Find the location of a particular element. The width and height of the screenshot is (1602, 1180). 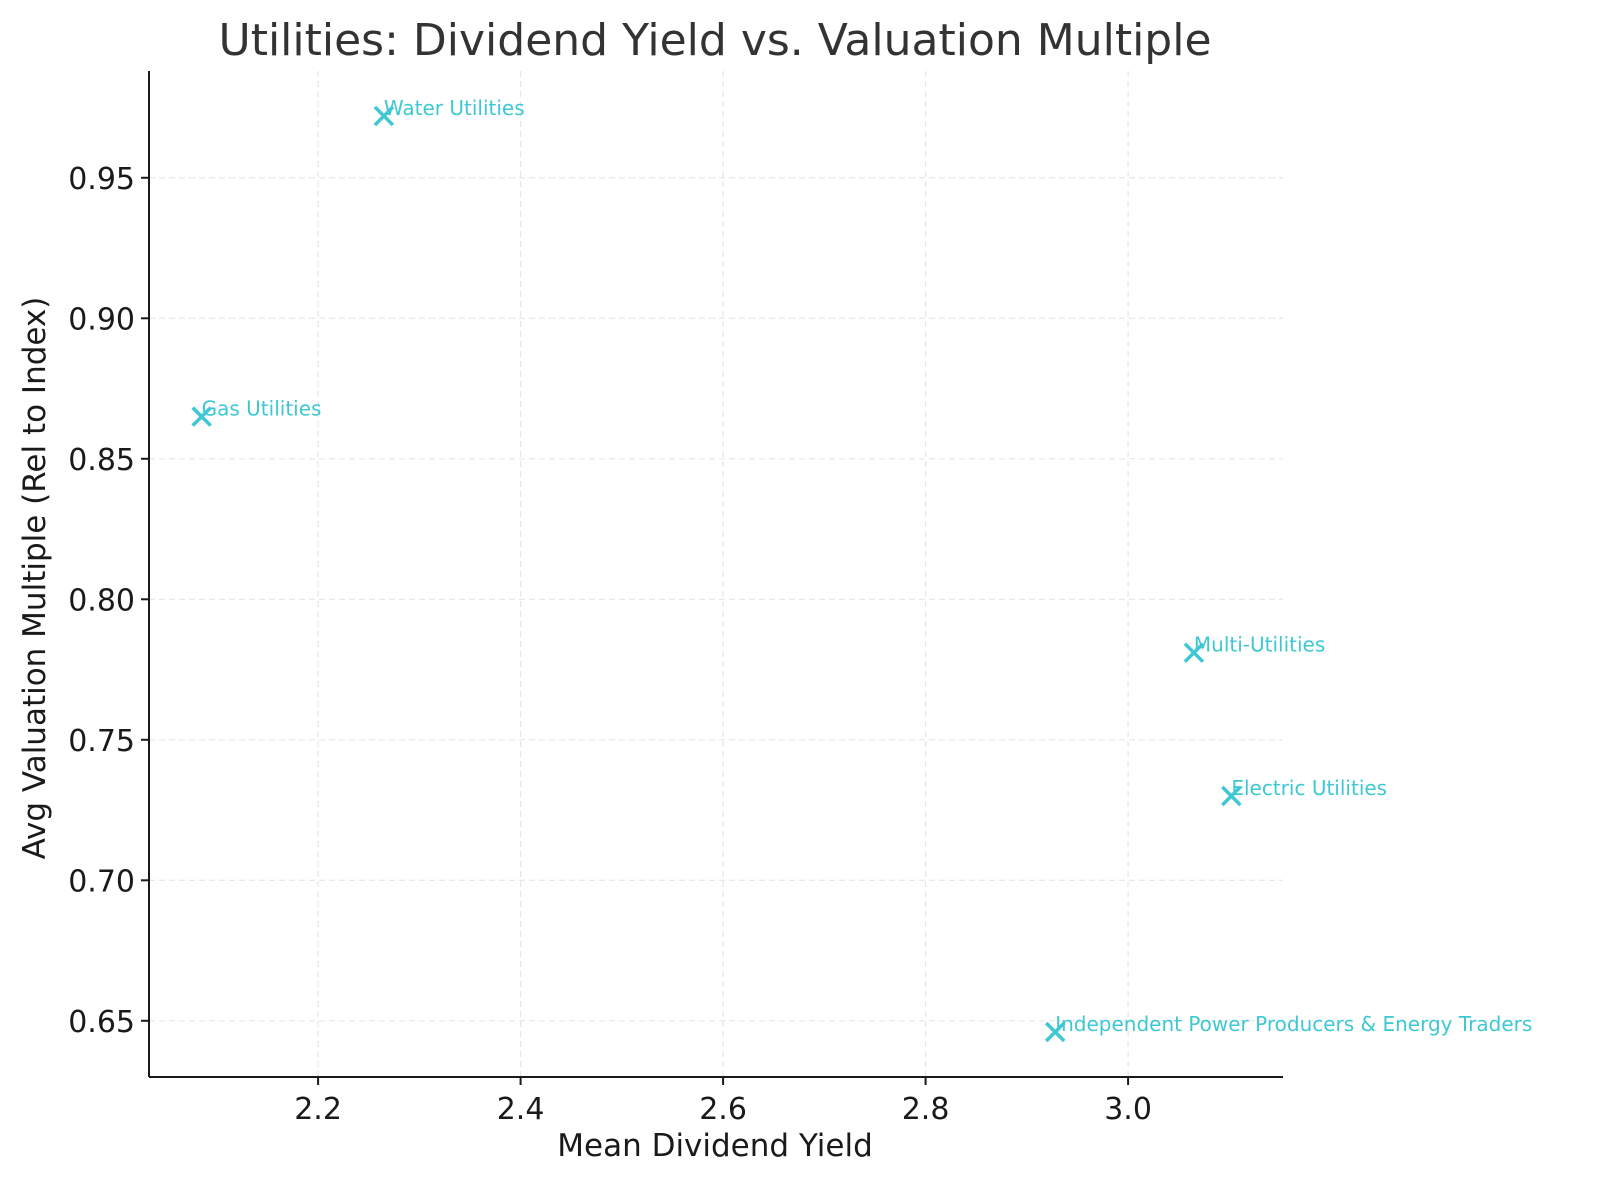

data-point: Water Utilities is located at coordinates (449, 111).